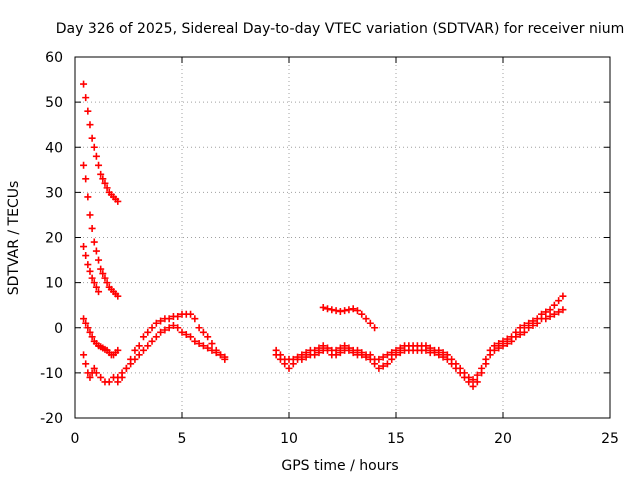  I want to click on y-tick-label: 20, so click(54, 239).